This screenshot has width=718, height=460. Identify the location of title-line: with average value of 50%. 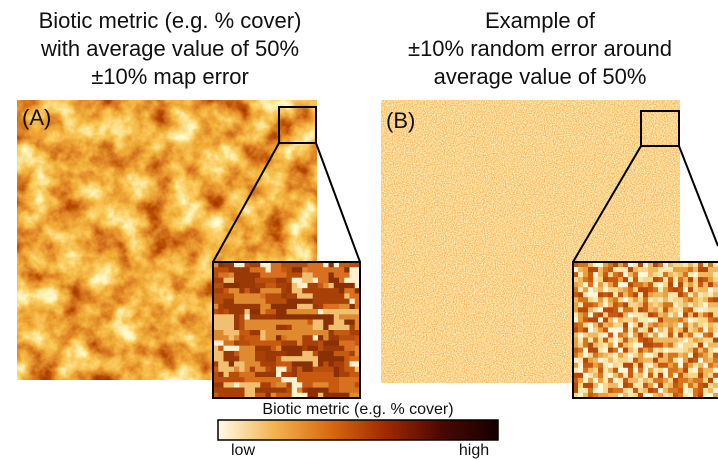
(169, 48).